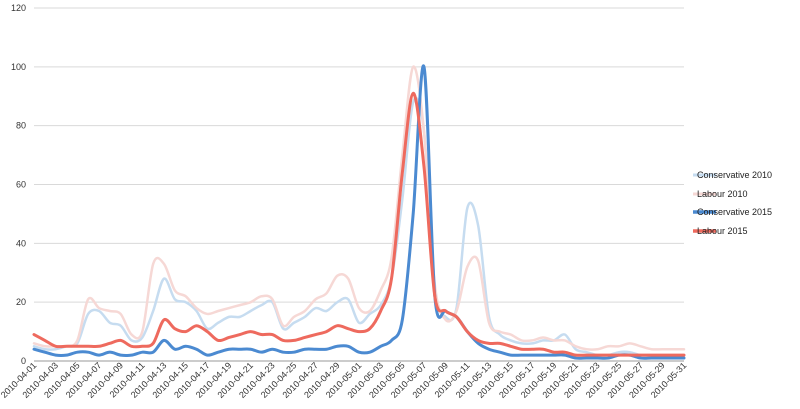  I want to click on y-tick-label: 40, so click(21, 243).